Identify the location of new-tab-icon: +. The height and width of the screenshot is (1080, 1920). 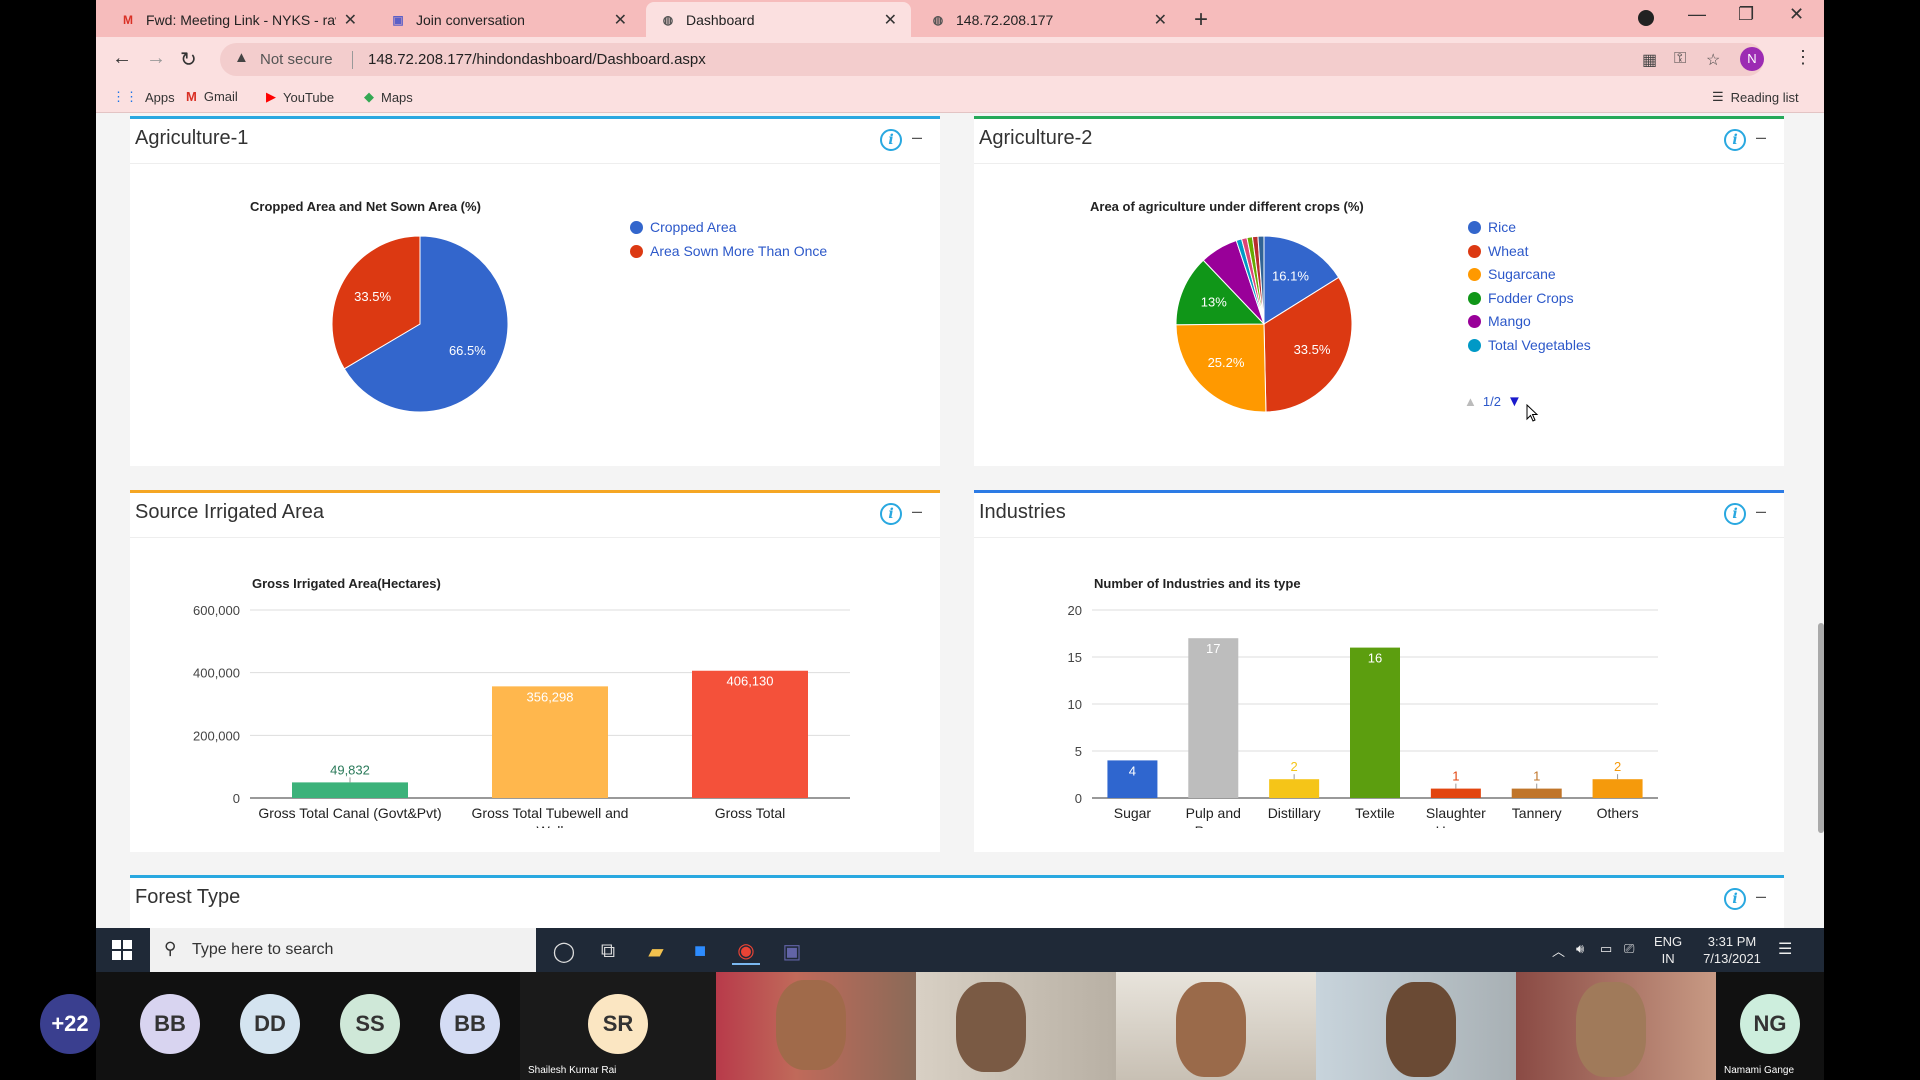
(1201, 19).